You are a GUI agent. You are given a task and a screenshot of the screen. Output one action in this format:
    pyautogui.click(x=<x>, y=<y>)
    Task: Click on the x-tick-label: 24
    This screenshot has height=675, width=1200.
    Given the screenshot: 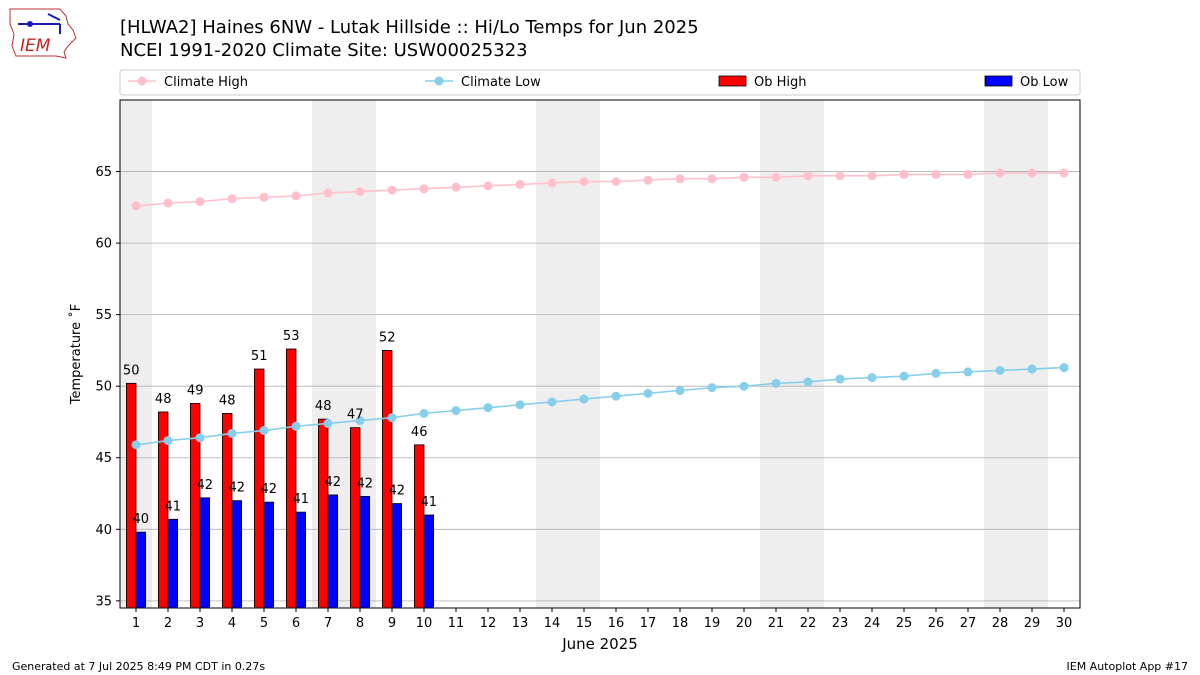 What is the action you would take?
    pyautogui.click(x=872, y=623)
    